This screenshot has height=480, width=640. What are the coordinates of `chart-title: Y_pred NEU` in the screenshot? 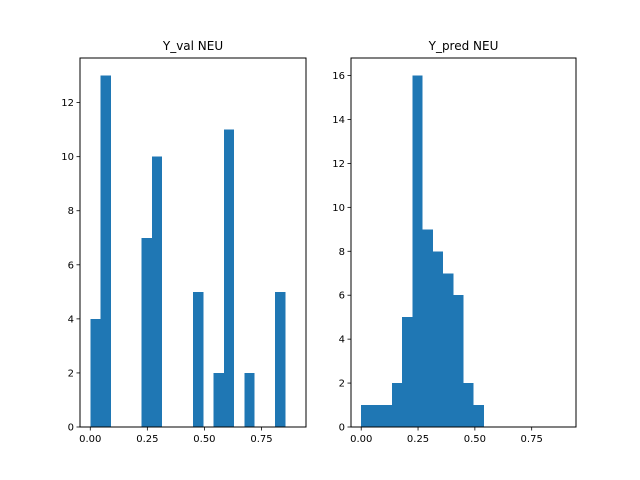 It's located at (463, 46).